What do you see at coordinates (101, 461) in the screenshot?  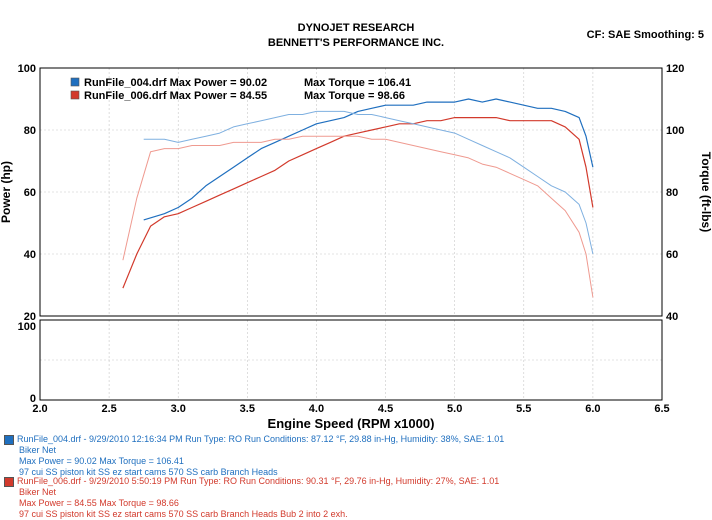 I see `run1-info-line3: Max Power = 90.02 Max Torque = 106.41` at bounding box center [101, 461].